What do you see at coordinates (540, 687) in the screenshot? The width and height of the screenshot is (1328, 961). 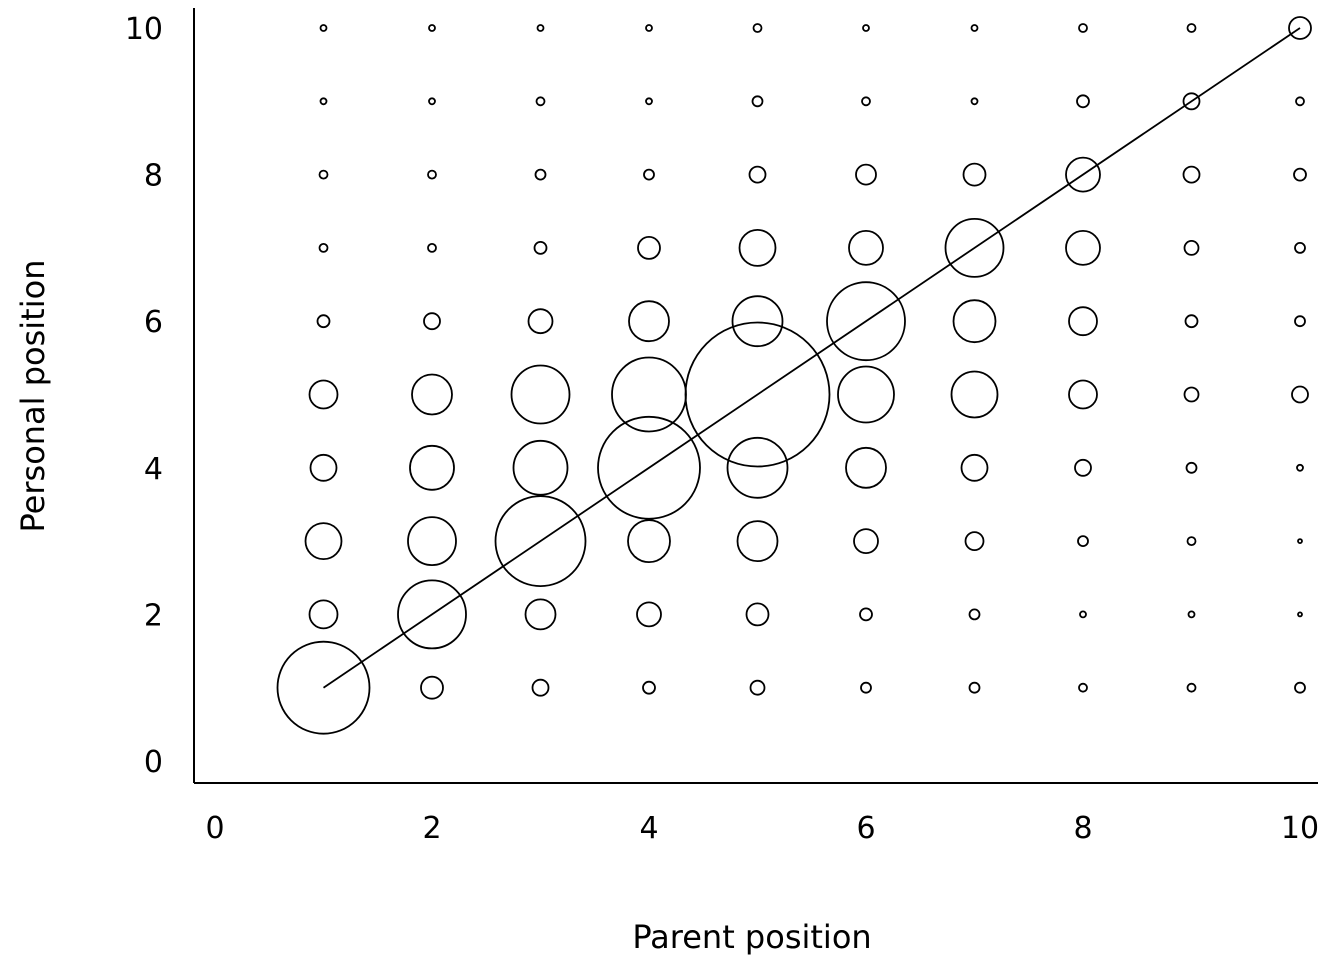 I see `bubble-x3-y1` at bounding box center [540, 687].